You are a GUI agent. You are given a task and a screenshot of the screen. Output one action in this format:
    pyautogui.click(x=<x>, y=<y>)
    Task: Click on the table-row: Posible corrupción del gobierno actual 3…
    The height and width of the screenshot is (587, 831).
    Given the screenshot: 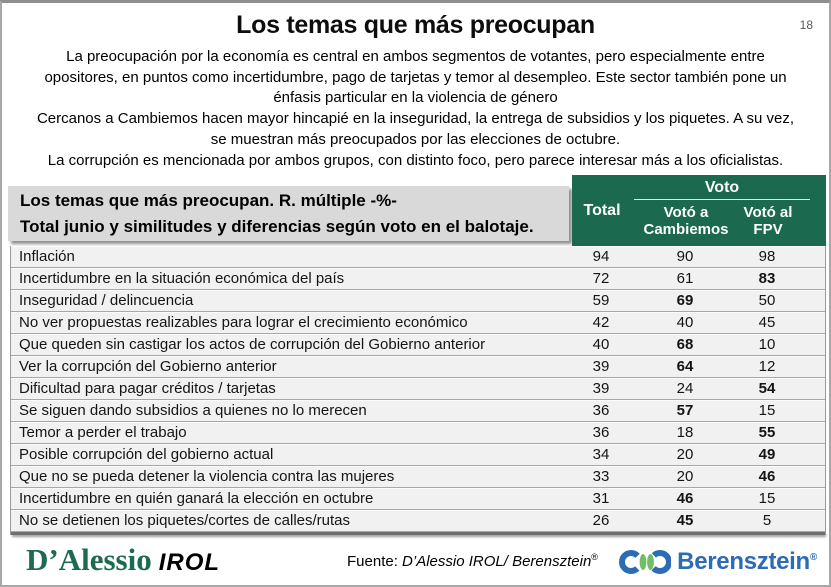 What is the action you would take?
    pyautogui.click(x=418, y=455)
    